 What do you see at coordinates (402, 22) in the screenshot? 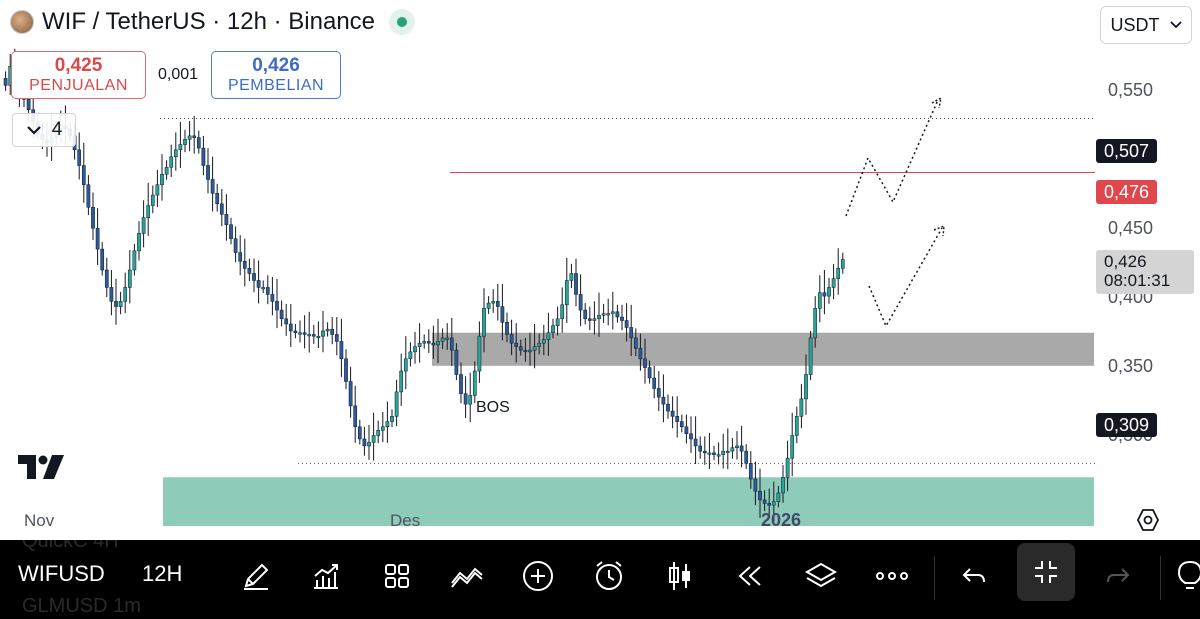
I see `market-open-status-icon` at bounding box center [402, 22].